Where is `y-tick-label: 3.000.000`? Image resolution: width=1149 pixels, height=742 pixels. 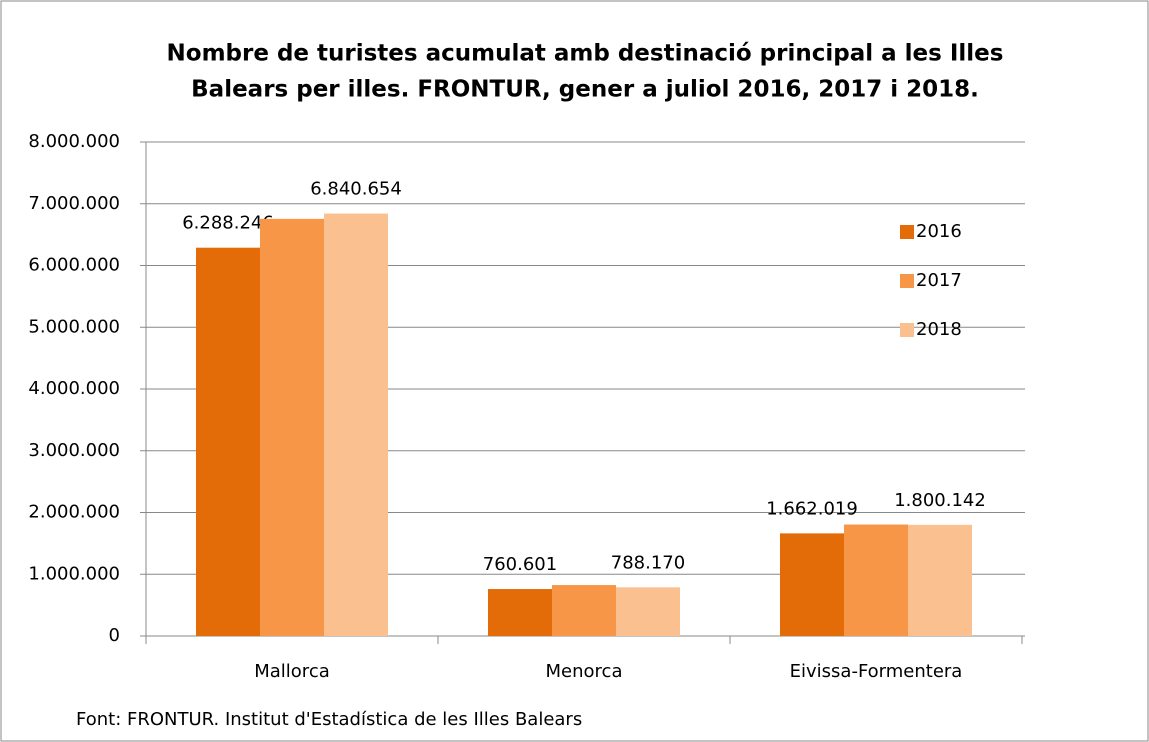 y-tick-label: 3.000.000 is located at coordinates (74, 450).